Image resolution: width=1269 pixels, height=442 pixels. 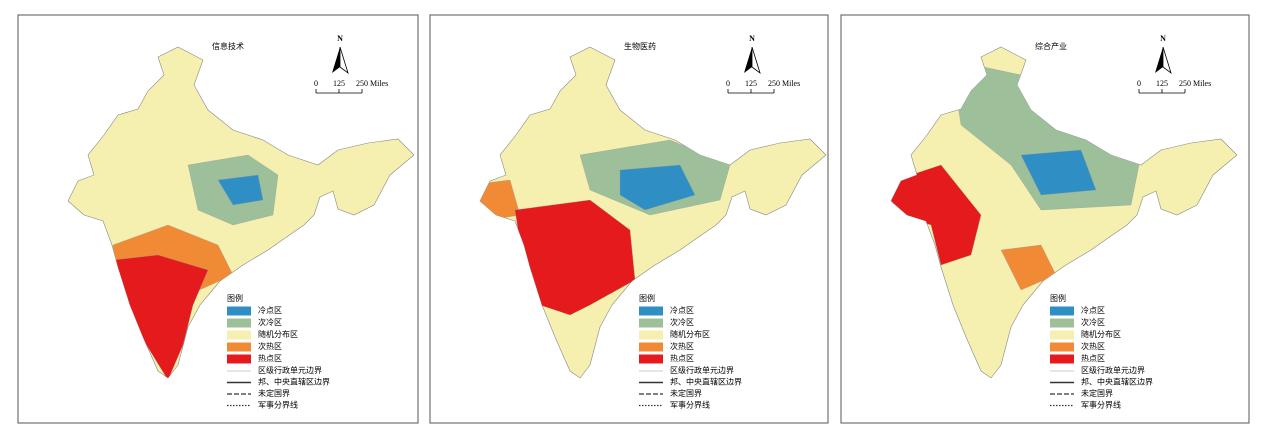 What do you see at coordinates (1051, 46) in the screenshot?
I see `panel-title: 综合产业` at bounding box center [1051, 46].